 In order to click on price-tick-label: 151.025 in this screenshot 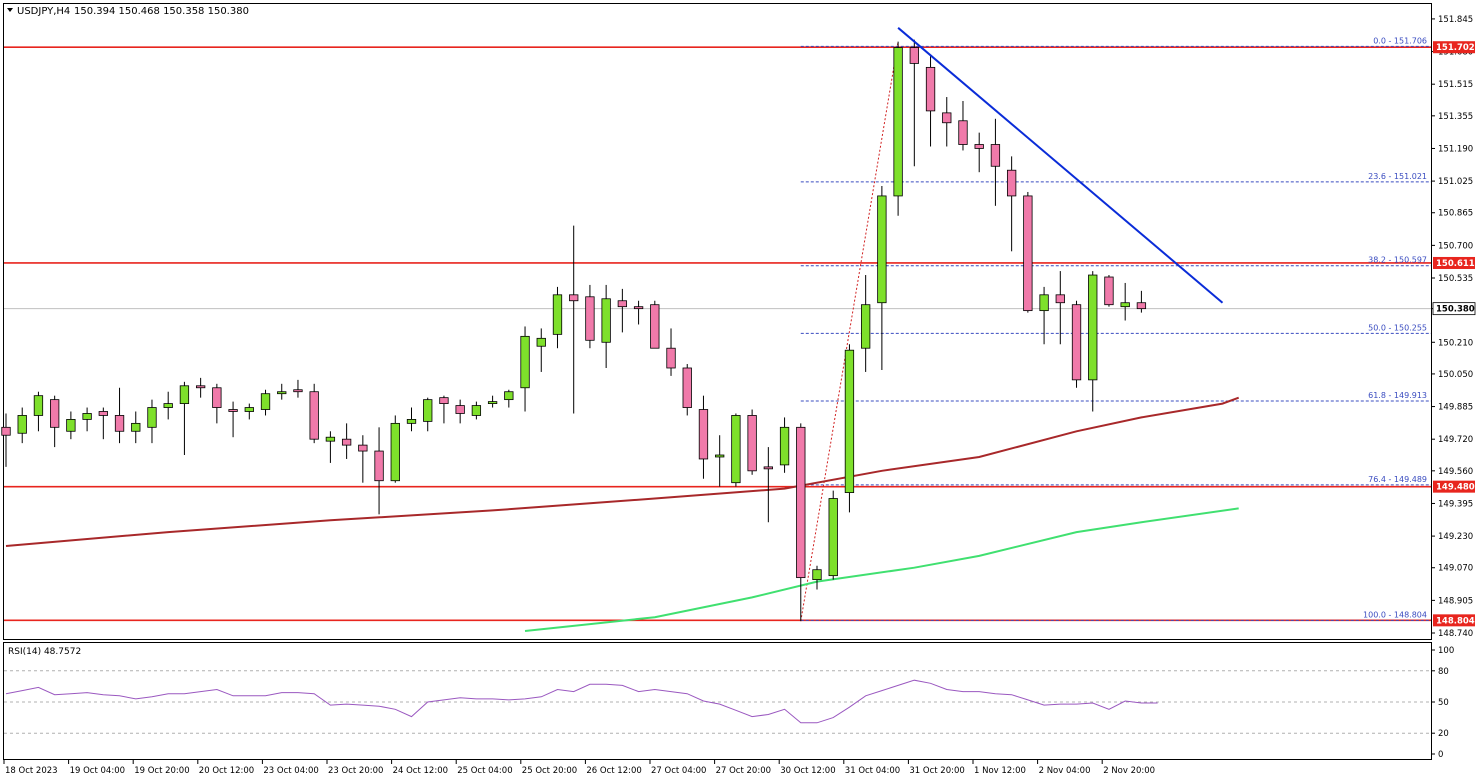, I will do `click(1455, 182)`.